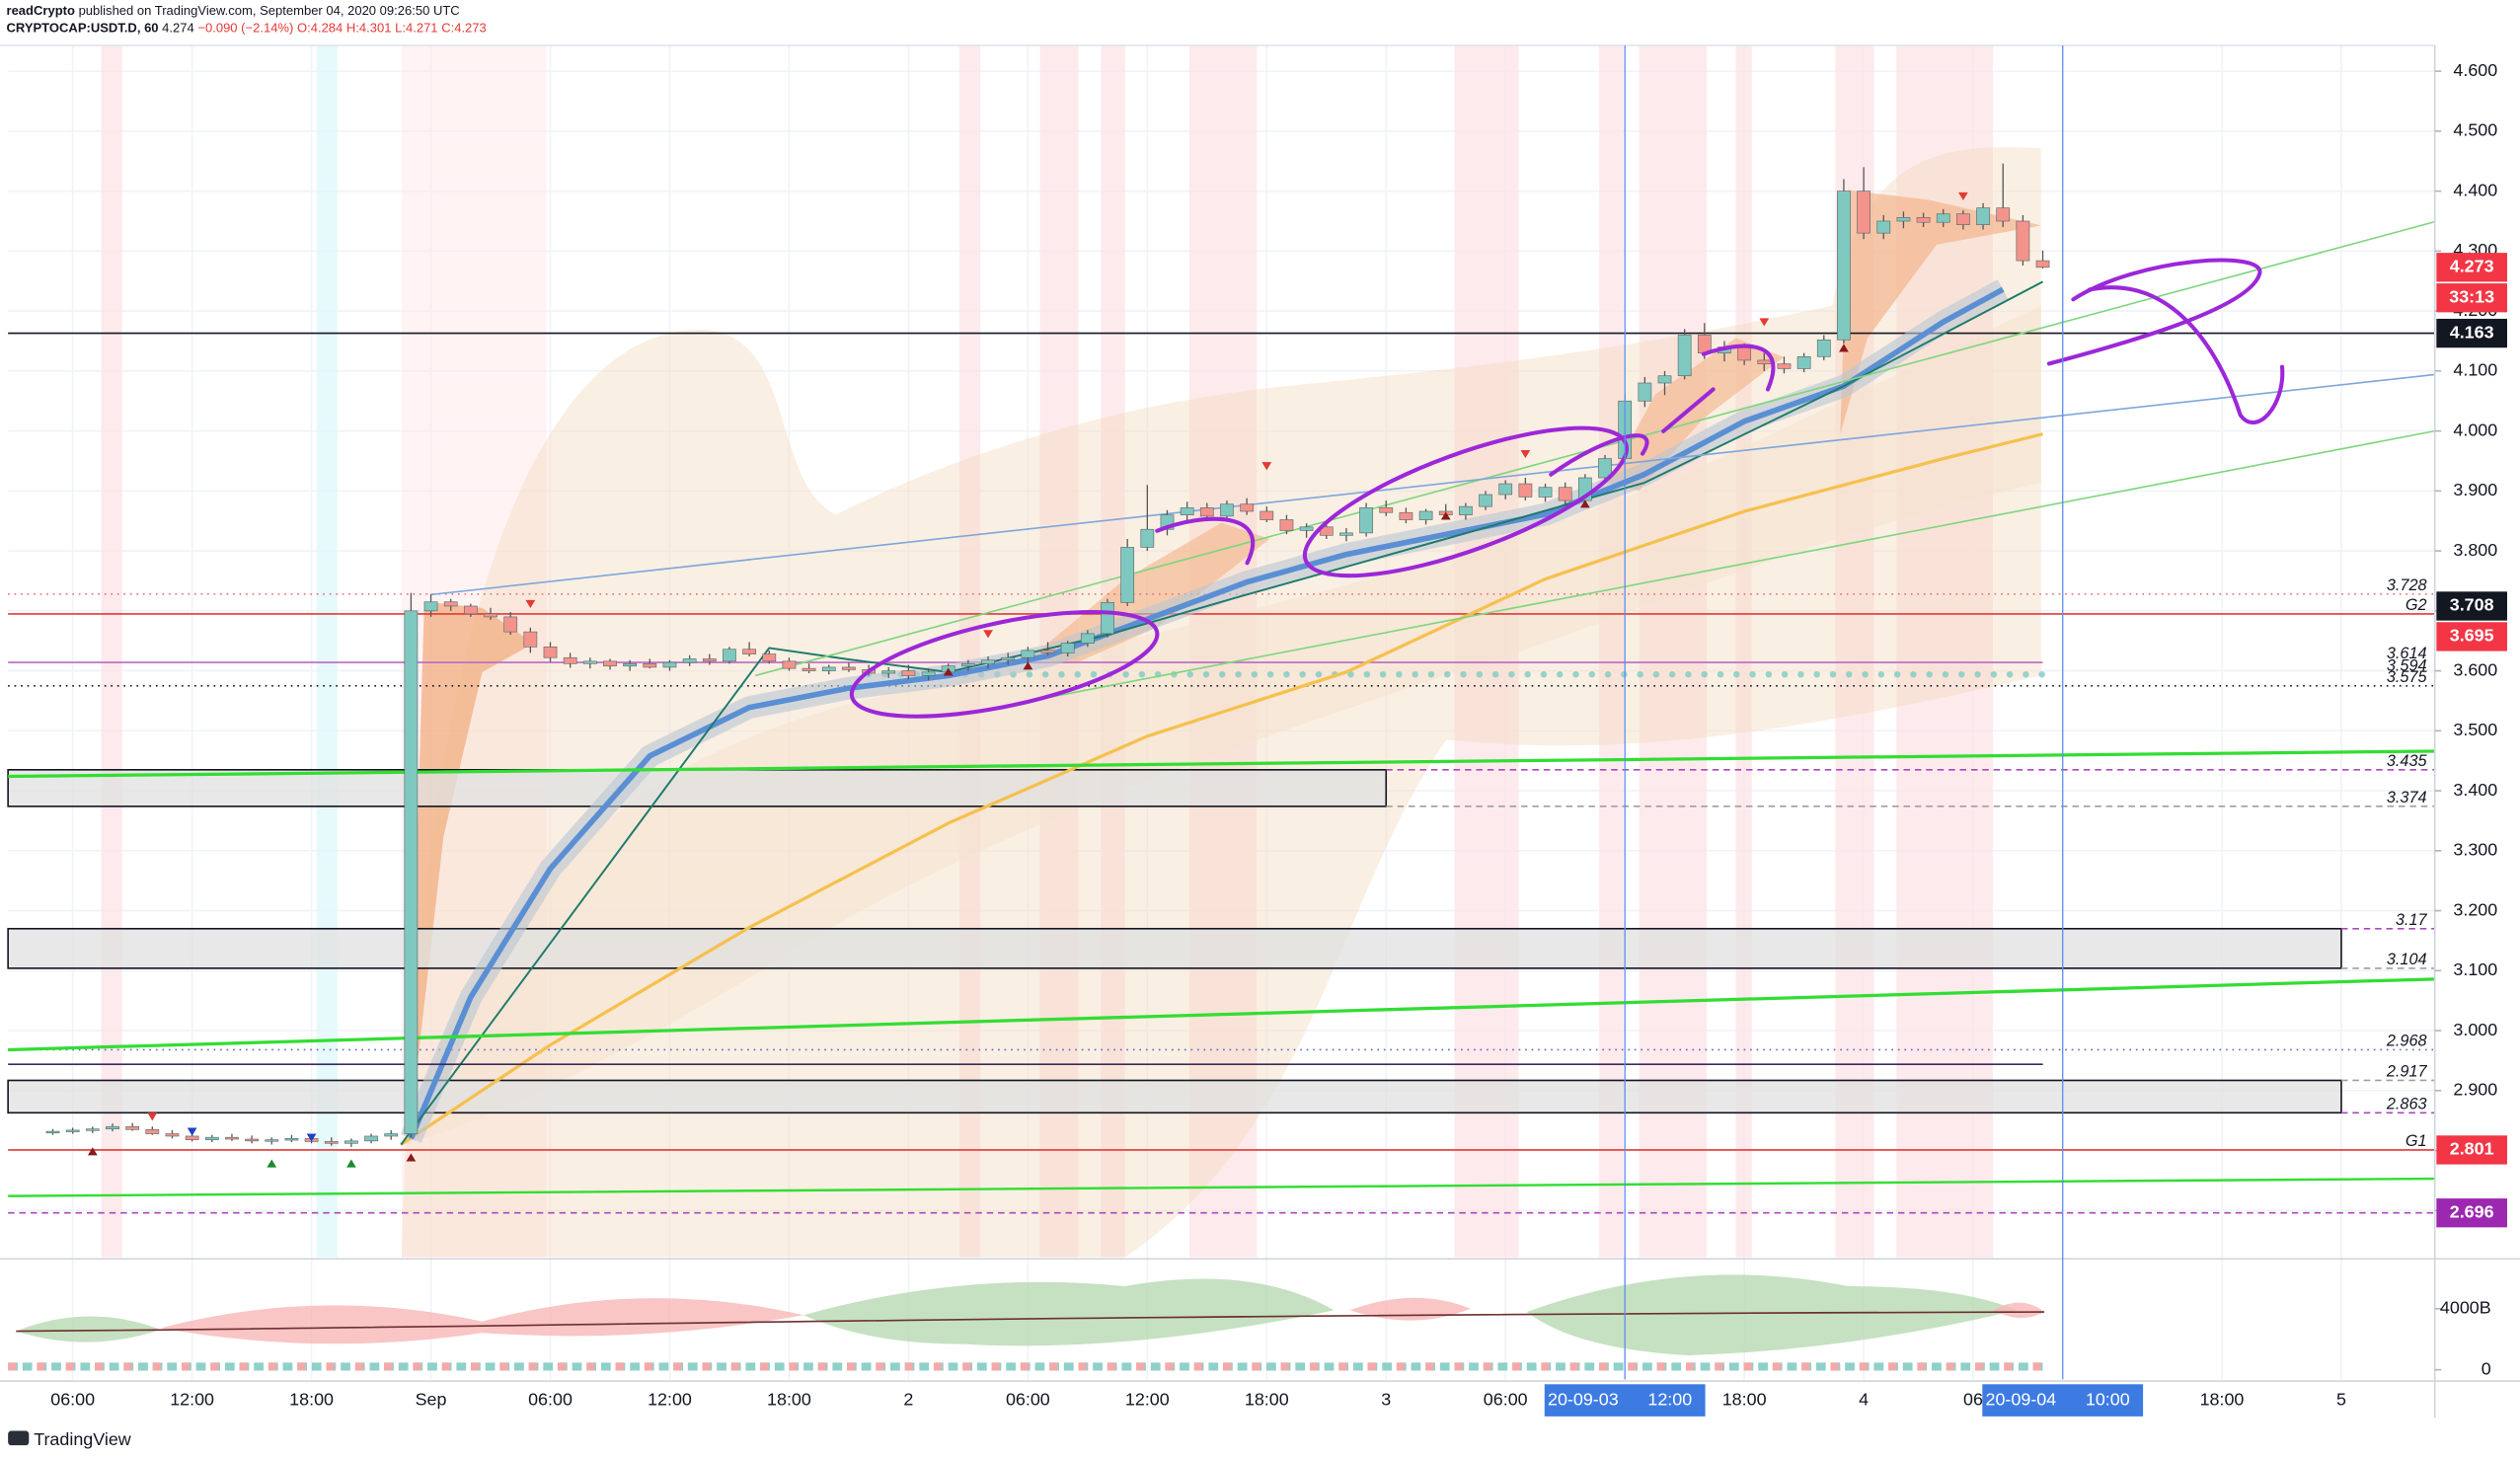  Describe the element at coordinates (2475, 1090) in the screenshot. I see `y-tick-label: 2.900` at that location.